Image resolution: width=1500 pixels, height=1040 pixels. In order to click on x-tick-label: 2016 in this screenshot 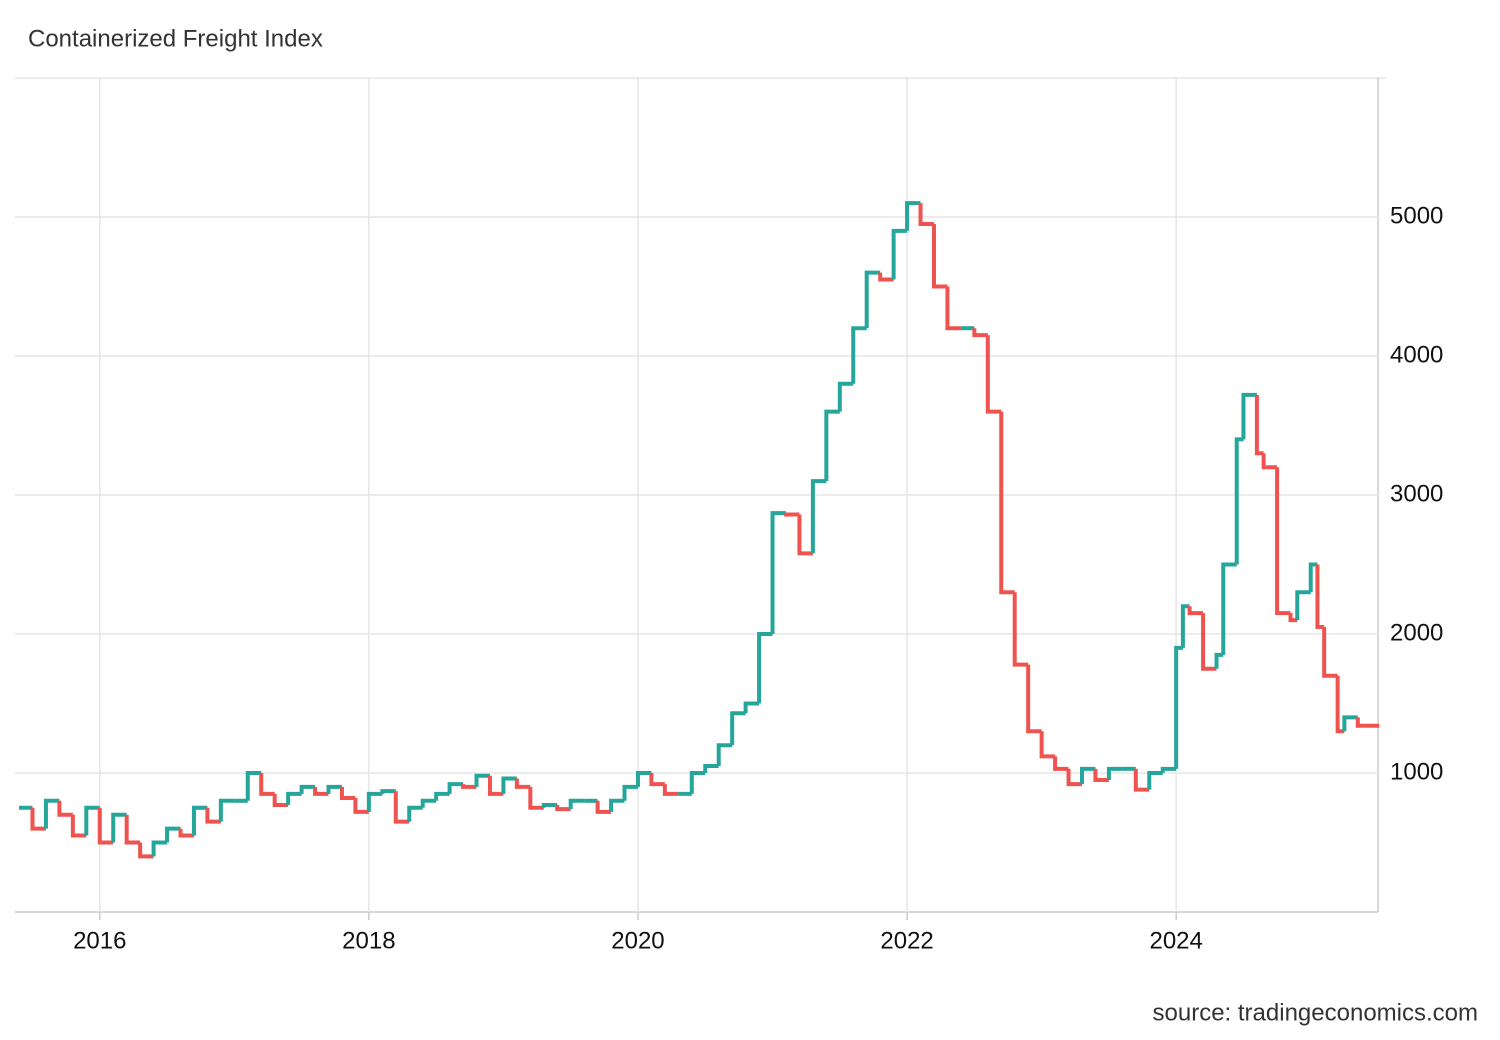, I will do `click(99, 940)`.